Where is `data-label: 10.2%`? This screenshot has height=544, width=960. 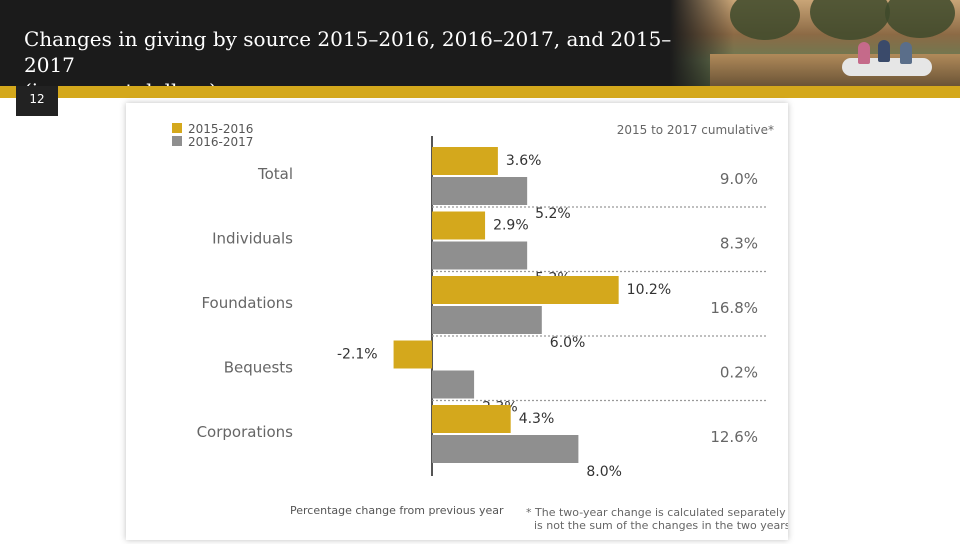
data-label: 10.2% is located at coordinates (649, 290).